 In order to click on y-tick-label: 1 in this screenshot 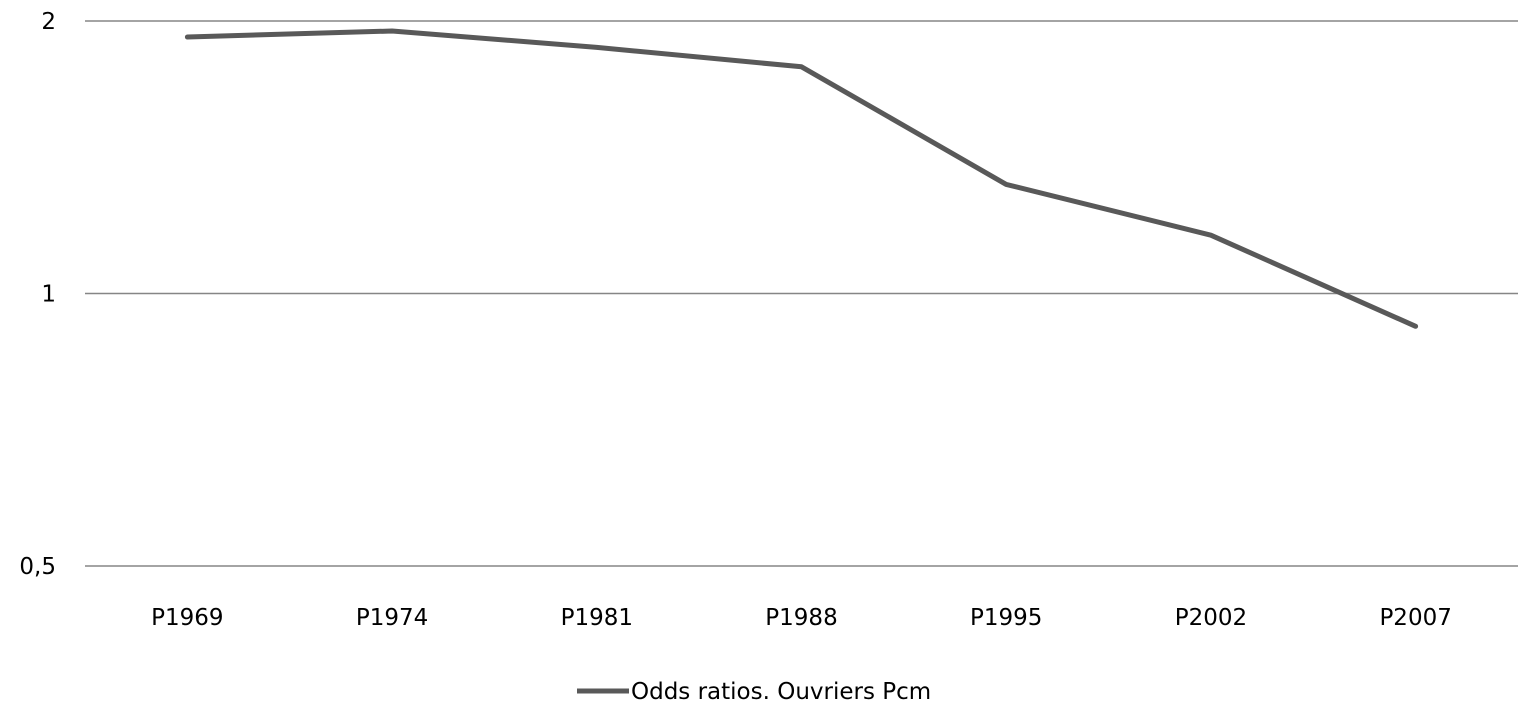, I will do `click(48, 295)`.